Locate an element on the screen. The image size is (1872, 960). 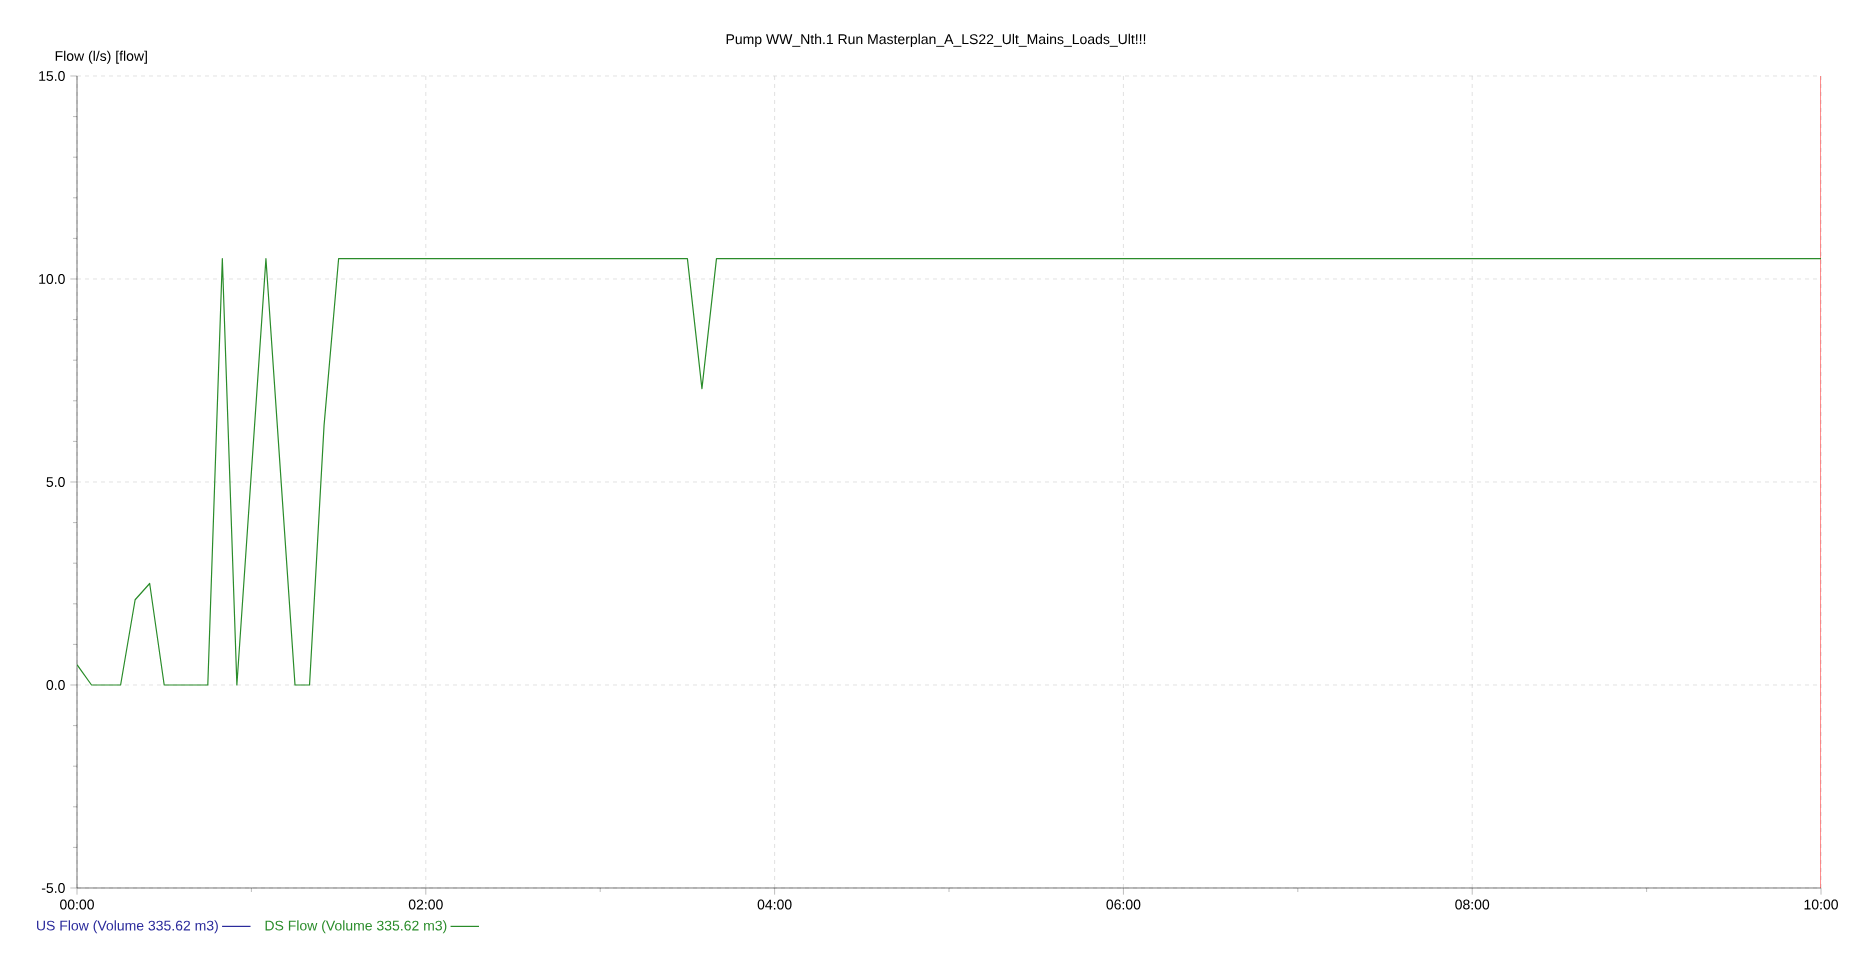
y-axis-title: Flow (l/s) [flow] is located at coordinates (101, 57).